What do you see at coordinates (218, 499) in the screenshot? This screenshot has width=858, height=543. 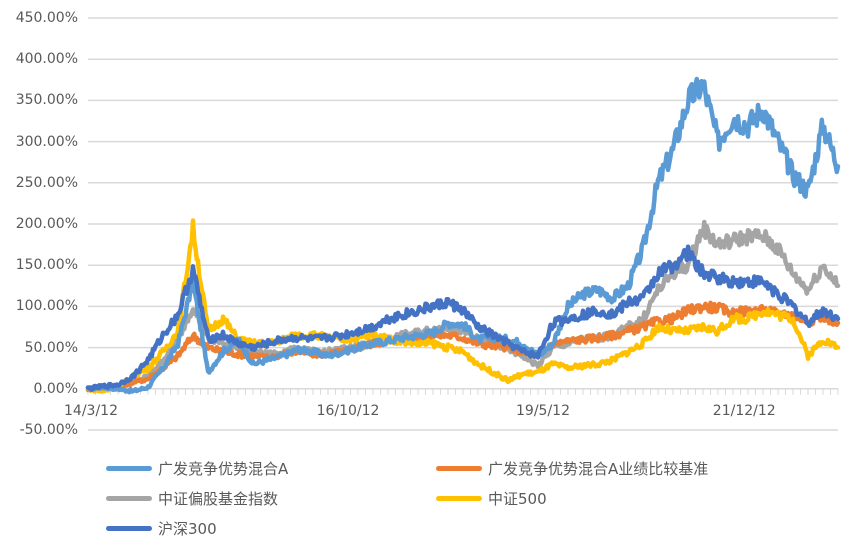 I see `legend-label: 中证偏股基金指数` at bounding box center [218, 499].